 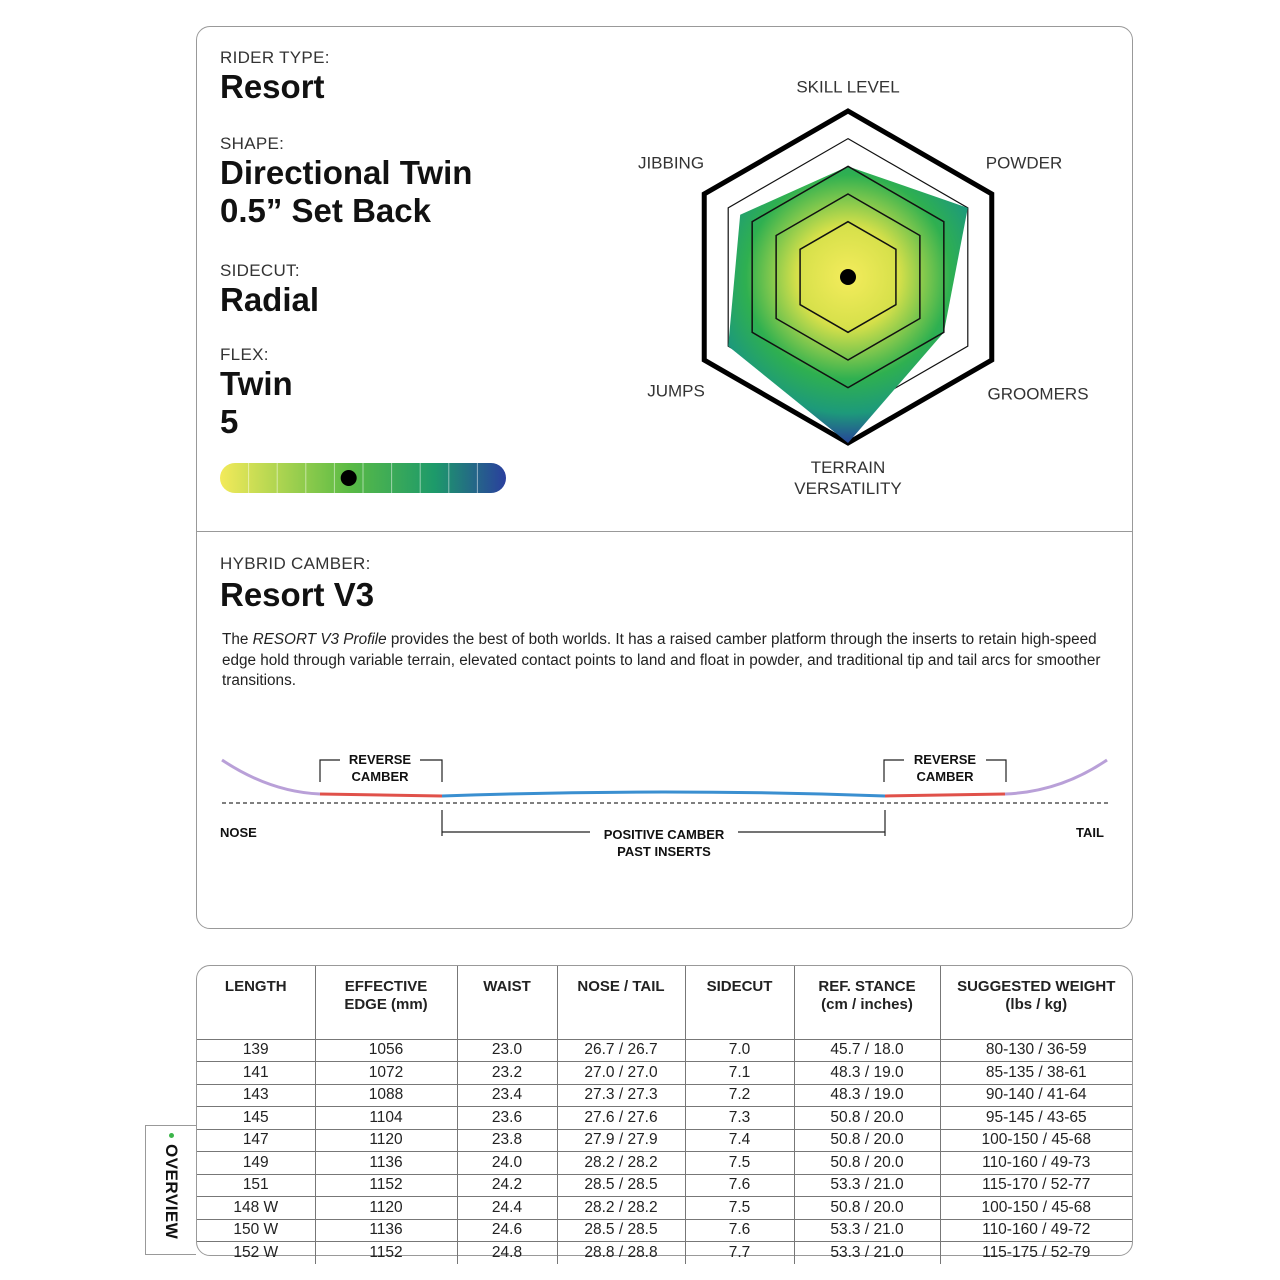 I want to click on table-cell: 23.2, so click(x=506, y=1072).